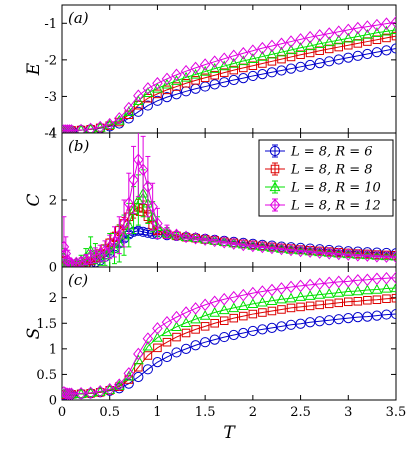 The width and height of the screenshot is (415, 471). Describe the element at coordinates (53, 201) in the screenshot. I see `y-tick-label: 2` at that location.